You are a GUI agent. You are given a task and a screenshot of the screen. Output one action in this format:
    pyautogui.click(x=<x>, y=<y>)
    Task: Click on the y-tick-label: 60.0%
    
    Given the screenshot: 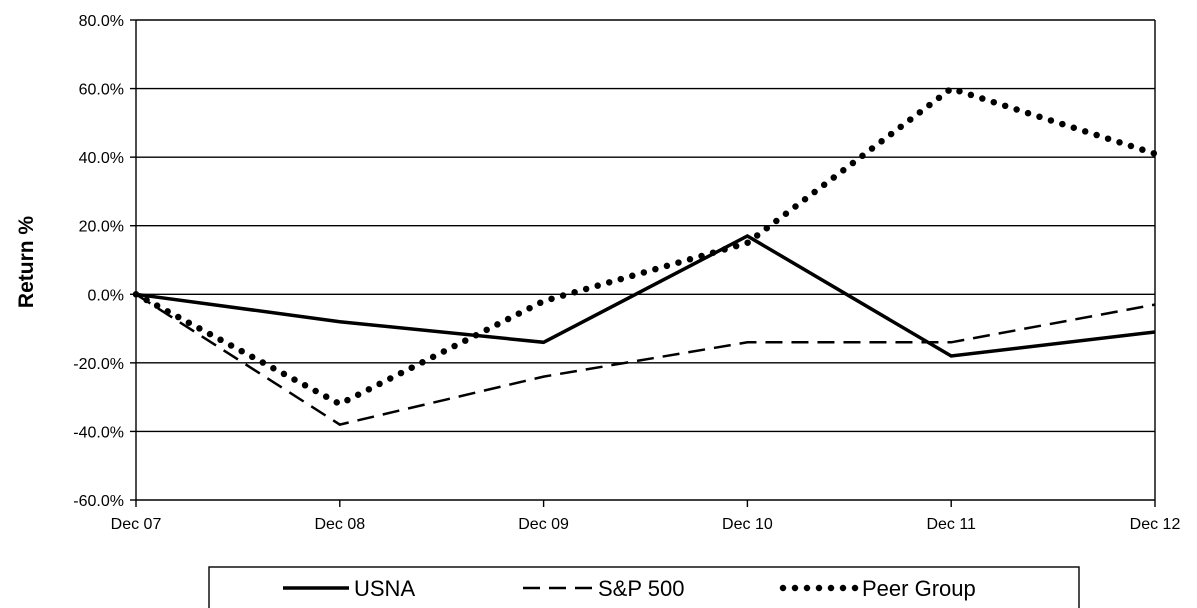 What is the action you would take?
    pyautogui.click(x=101, y=90)
    